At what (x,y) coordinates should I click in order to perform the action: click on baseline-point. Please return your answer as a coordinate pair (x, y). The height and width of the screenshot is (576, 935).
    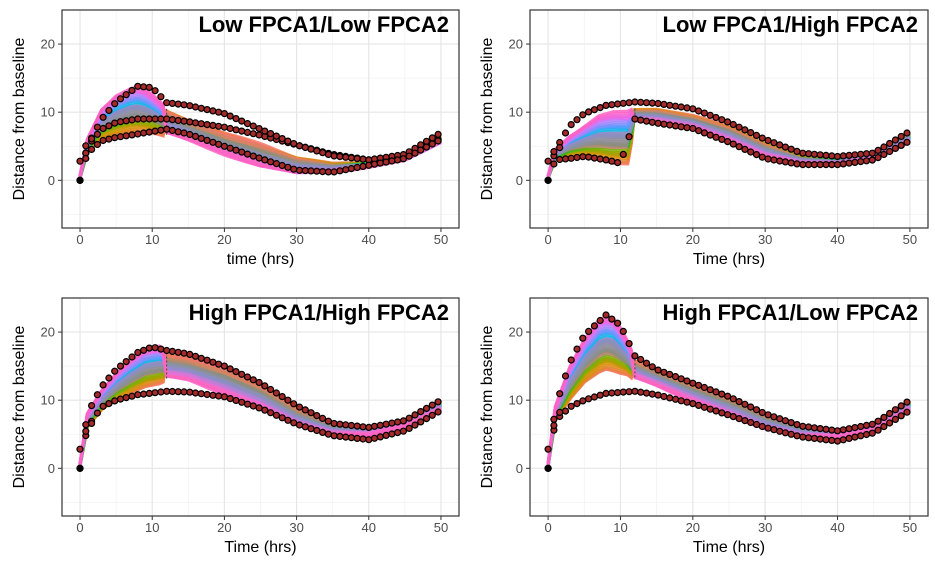
    Looking at the image, I should click on (80, 468).